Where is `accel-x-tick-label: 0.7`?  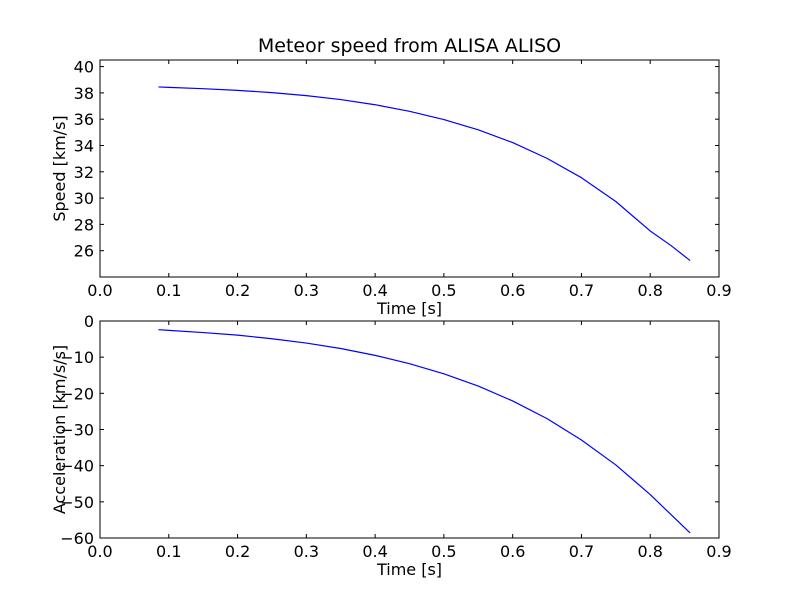
accel-x-tick-label: 0.7 is located at coordinates (581, 551).